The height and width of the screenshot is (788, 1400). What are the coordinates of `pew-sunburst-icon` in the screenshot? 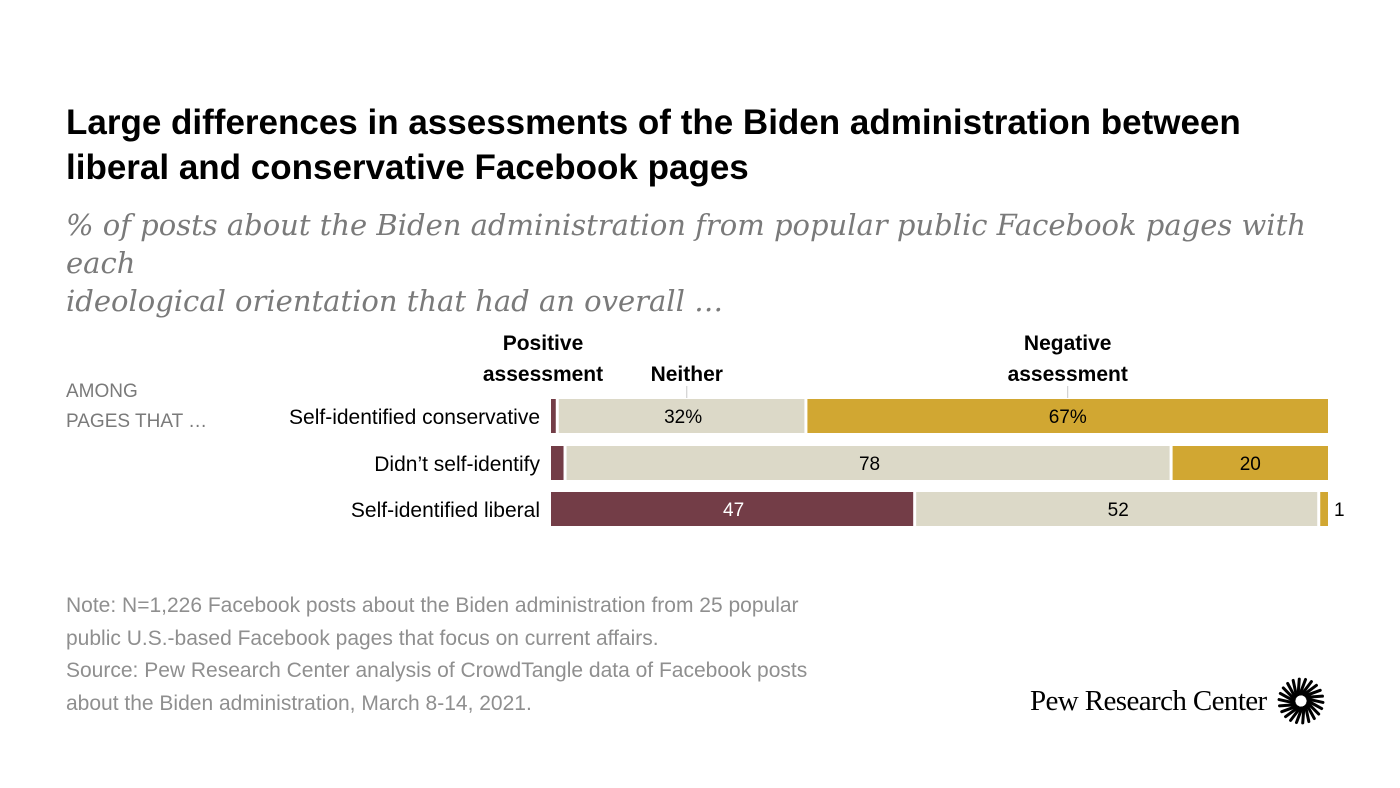 It's located at (1301, 701).